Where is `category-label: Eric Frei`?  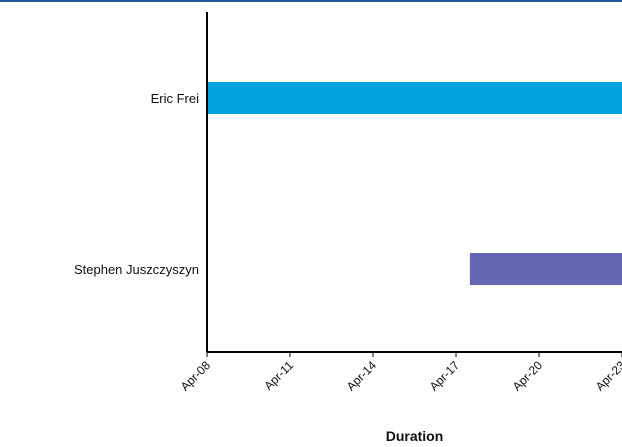 category-label: Eric Frei is located at coordinates (175, 98).